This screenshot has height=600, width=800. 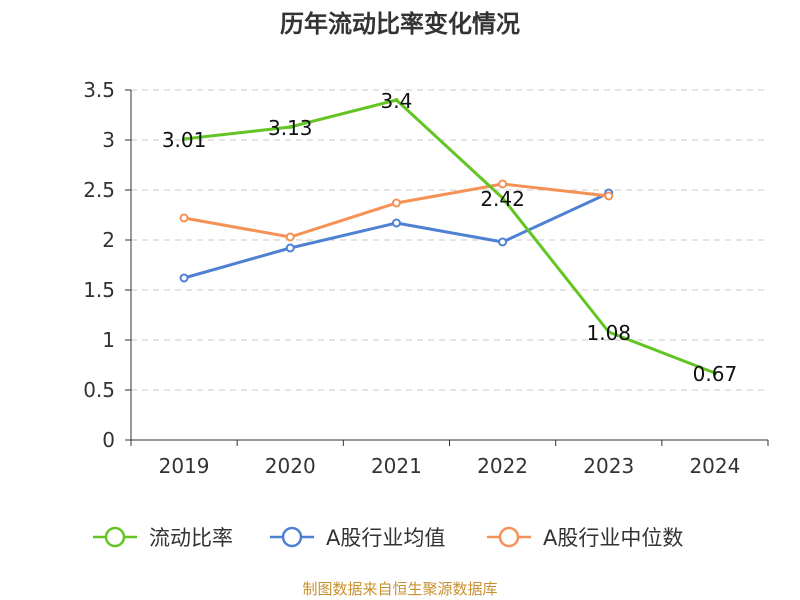 I want to click on legend-label: A股行业均值, so click(x=385, y=538).